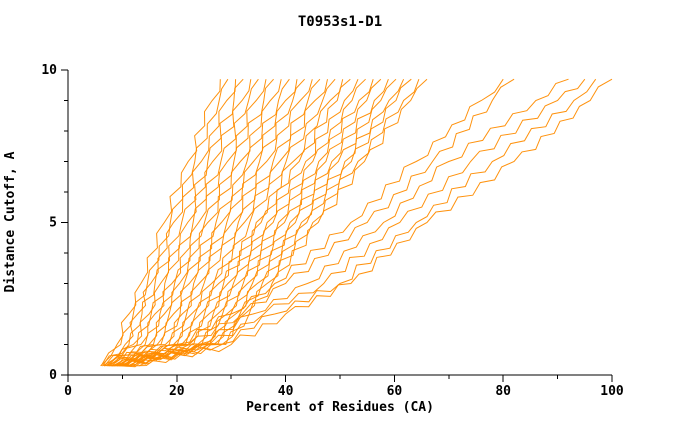 Image resolution: width=680 pixels, height=440 pixels. What do you see at coordinates (395, 391) in the screenshot?
I see `x-tick-label: 60` at bounding box center [395, 391].